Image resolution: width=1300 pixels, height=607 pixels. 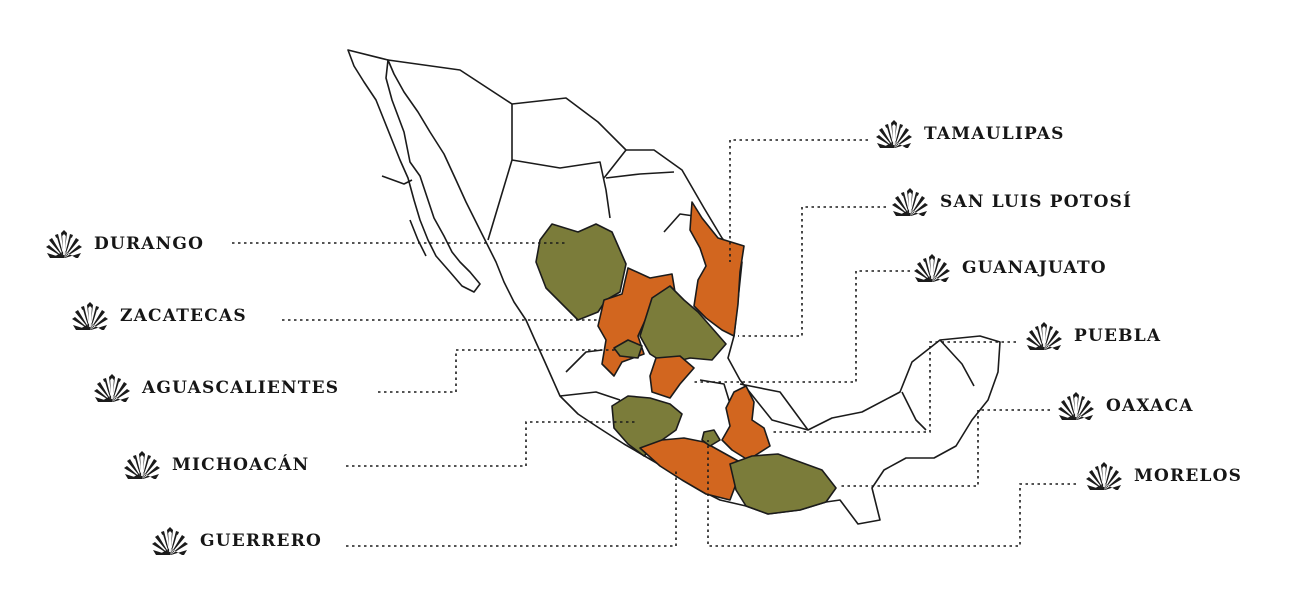 What do you see at coordinates (1118, 336) in the screenshot?
I see `state-name: PUEBLA` at bounding box center [1118, 336].